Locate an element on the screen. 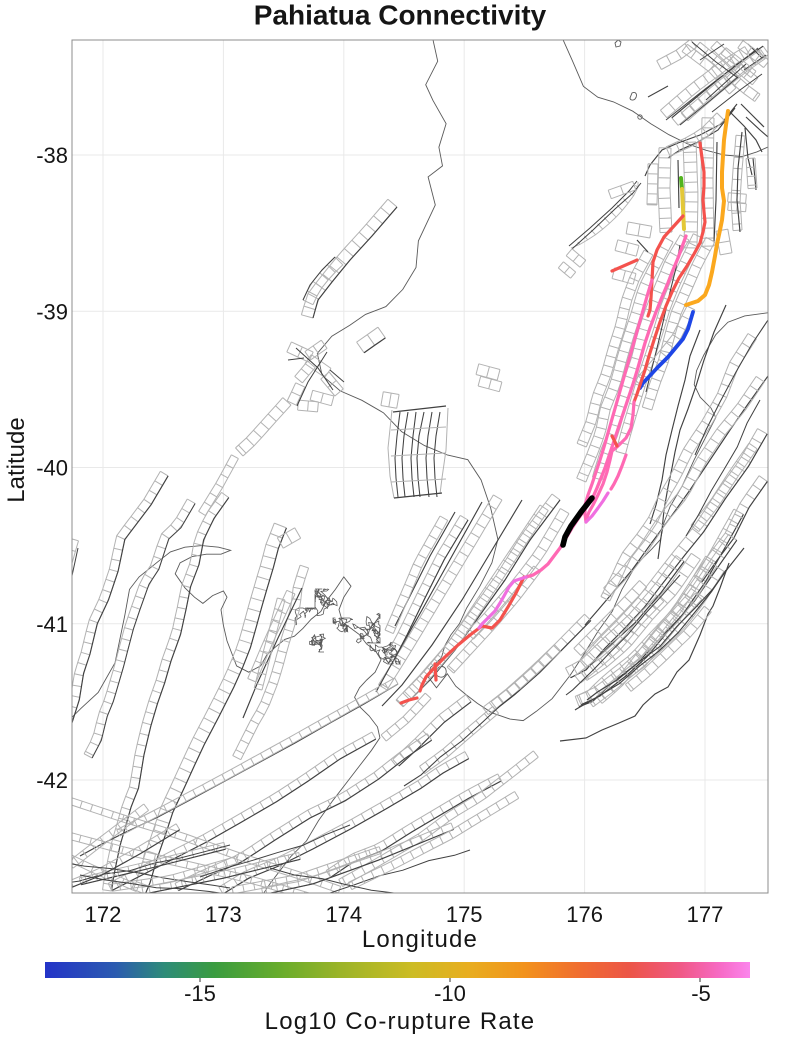  svg-text: 177 is located at coordinates (705, 914).